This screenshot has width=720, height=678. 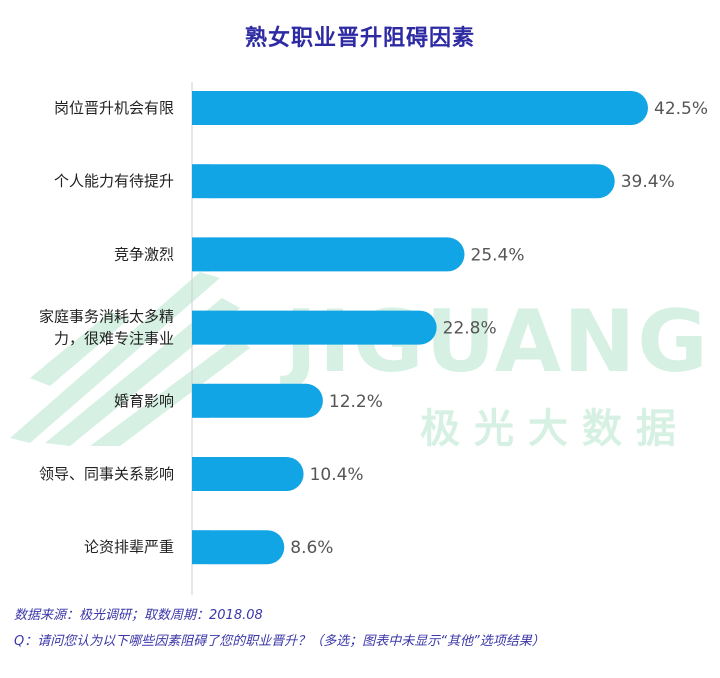 What do you see at coordinates (114, 108) in the screenshot?
I see `category-label-0: 岗位晋升机会有限` at bounding box center [114, 108].